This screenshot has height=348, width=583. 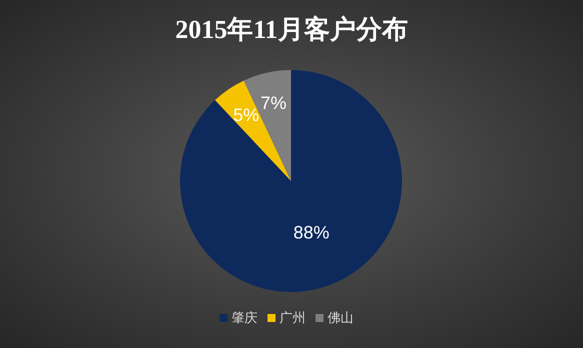 What do you see at coordinates (293, 318) in the screenshot?
I see `legend-label: 广州` at bounding box center [293, 318].